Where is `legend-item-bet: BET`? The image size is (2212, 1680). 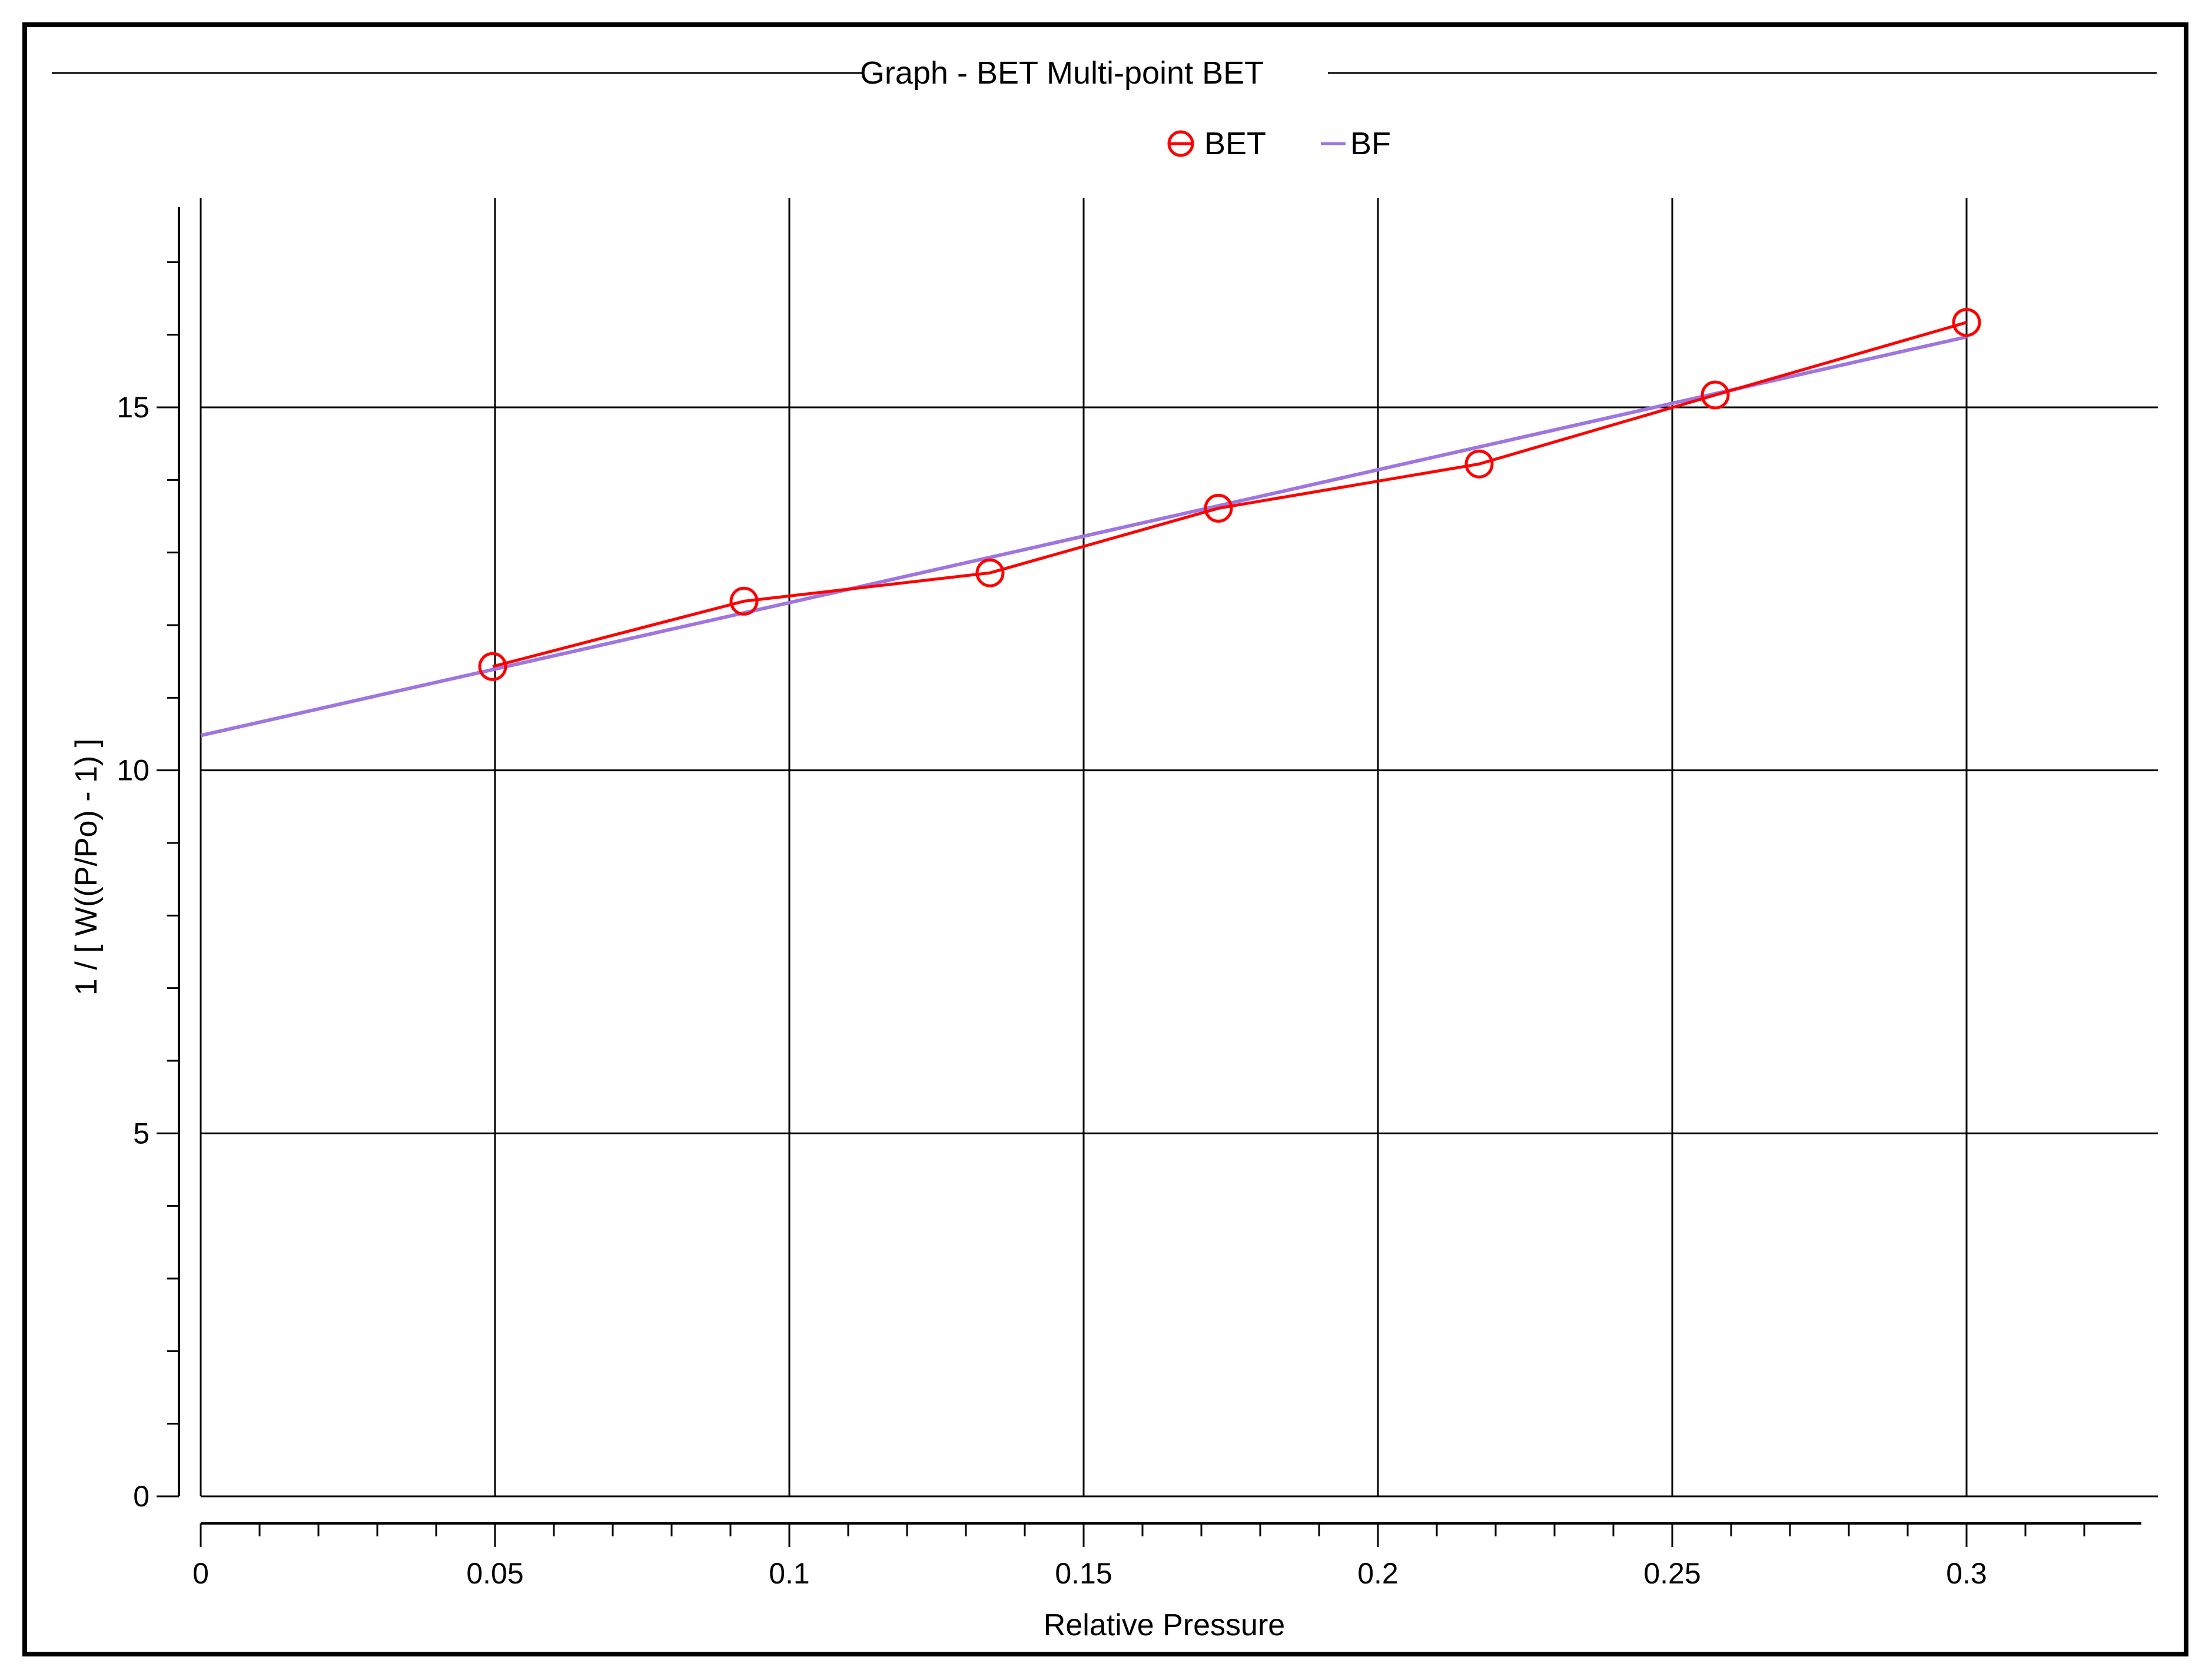 legend-item-bet: BET is located at coordinates (1216, 143).